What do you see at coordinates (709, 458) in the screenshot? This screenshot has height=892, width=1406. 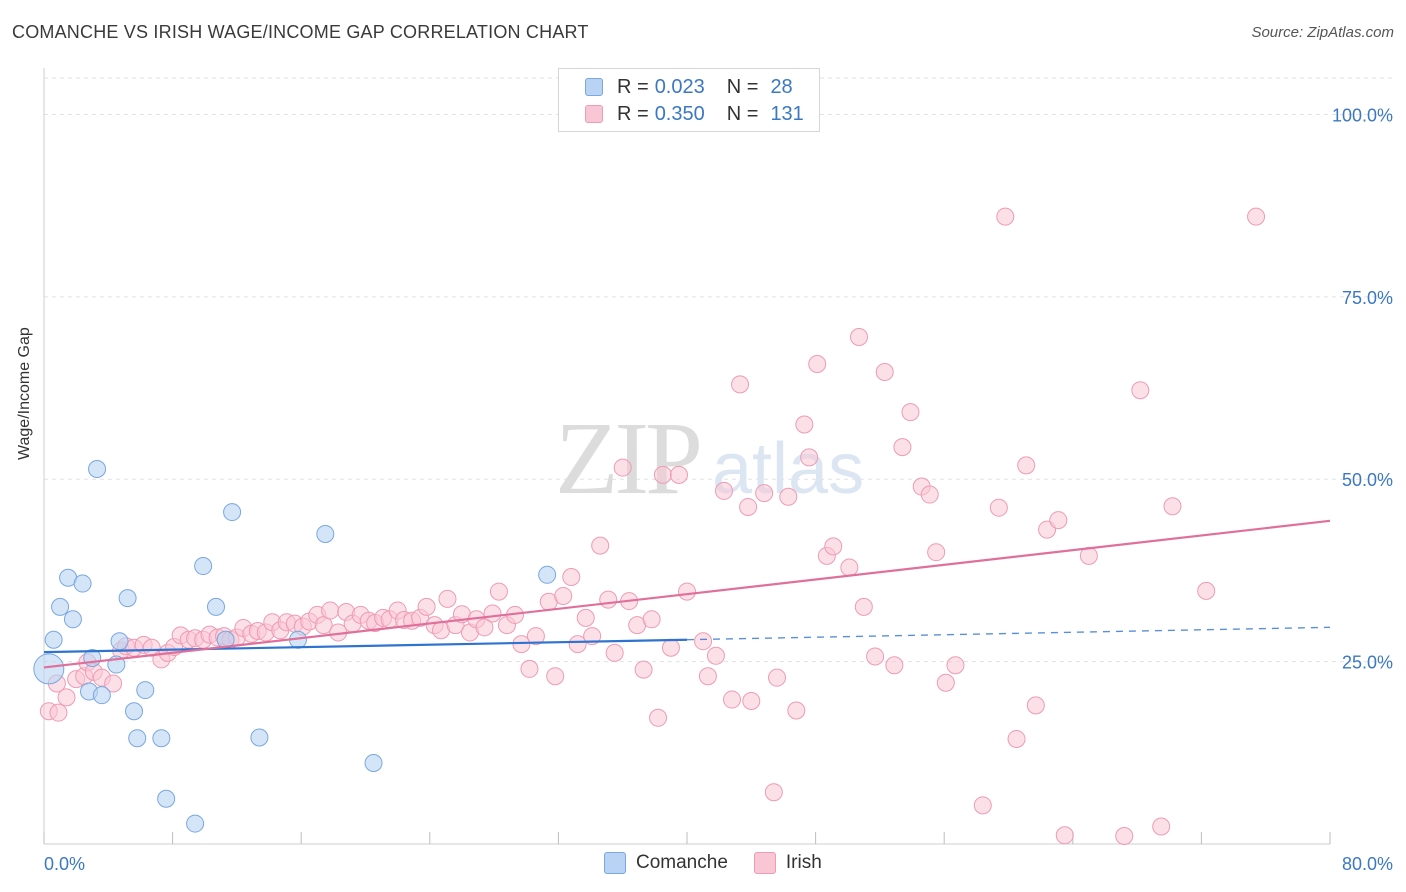 I see `watermark: ZIP atlas` at bounding box center [709, 458].